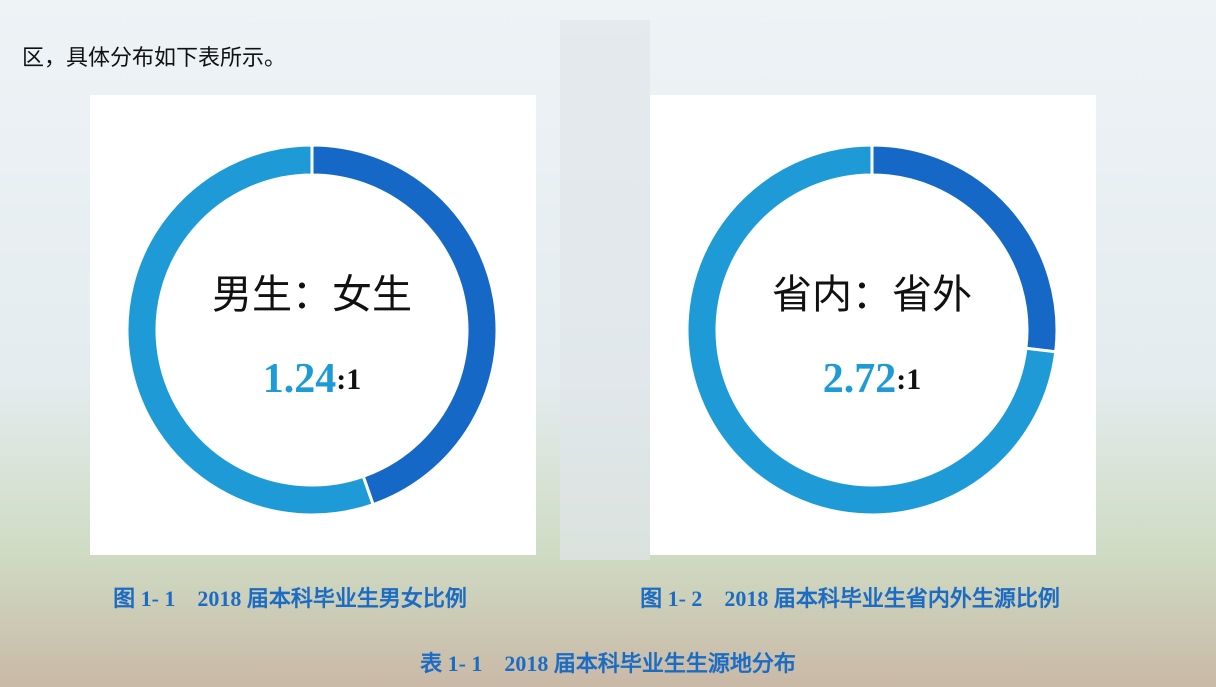 Image resolution: width=1216 pixels, height=687 pixels. Describe the element at coordinates (154, 57) in the screenshot. I see `body-text: 区，具体分布如下表所示。` at that location.